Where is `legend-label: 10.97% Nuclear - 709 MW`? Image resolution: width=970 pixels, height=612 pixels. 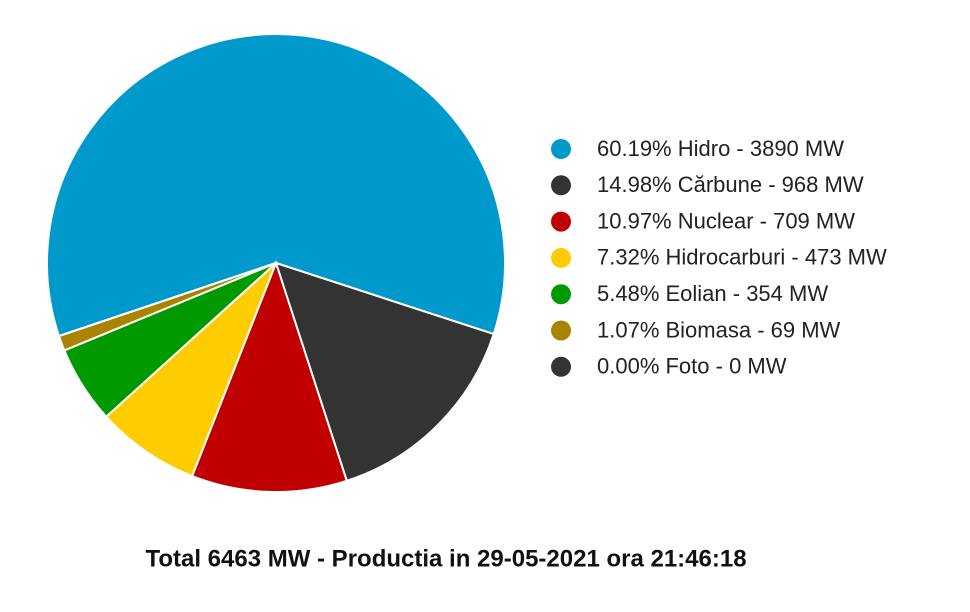 legend-label: 10.97% Nuclear - 709 MW is located at coordinates (726, 220).